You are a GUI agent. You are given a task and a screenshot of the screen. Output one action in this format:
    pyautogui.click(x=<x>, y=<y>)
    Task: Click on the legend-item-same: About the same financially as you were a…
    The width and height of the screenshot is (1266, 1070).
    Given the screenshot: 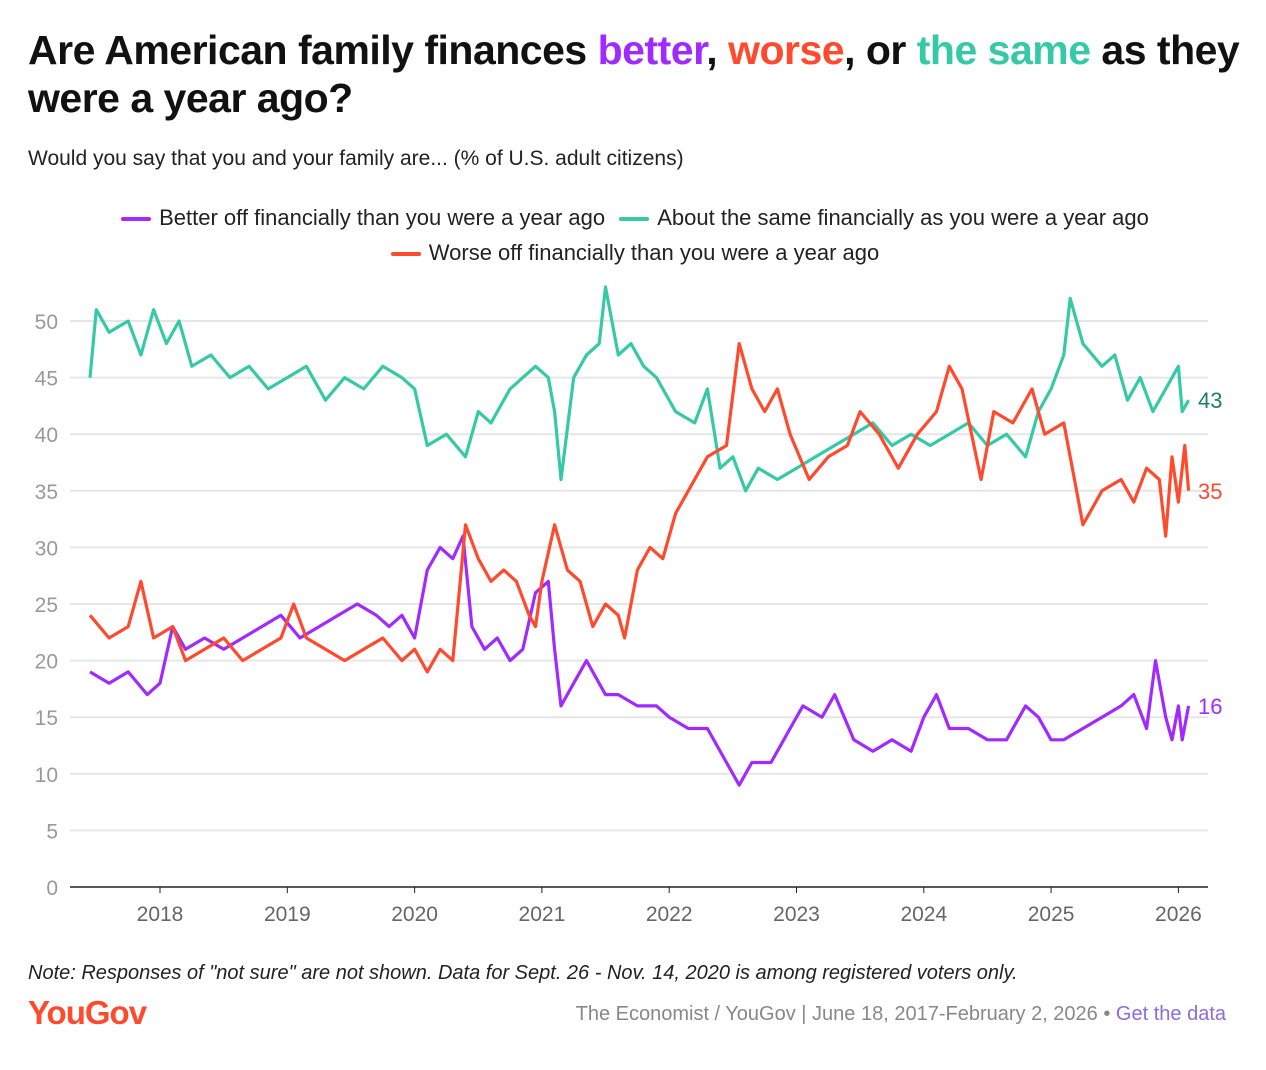 What is the action you would take?
    pyautogui.click(x=884, y=217)
    